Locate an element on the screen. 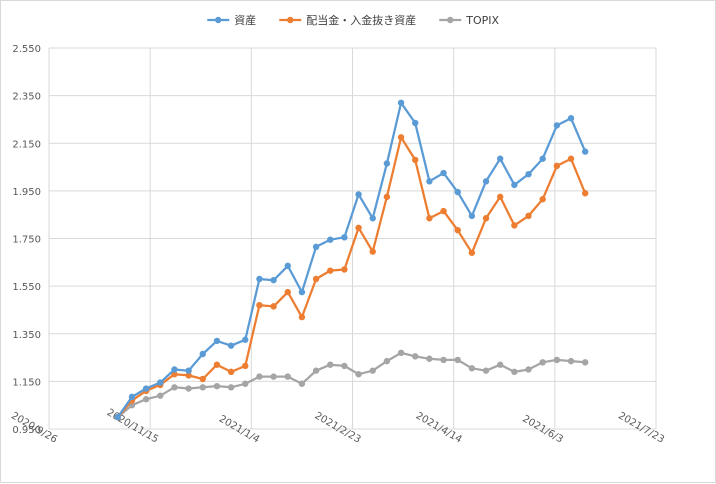 Image resolution: width=716 pixels, height=484 pixels. legend-item: TOPIX is located at coordinates (469, 20).